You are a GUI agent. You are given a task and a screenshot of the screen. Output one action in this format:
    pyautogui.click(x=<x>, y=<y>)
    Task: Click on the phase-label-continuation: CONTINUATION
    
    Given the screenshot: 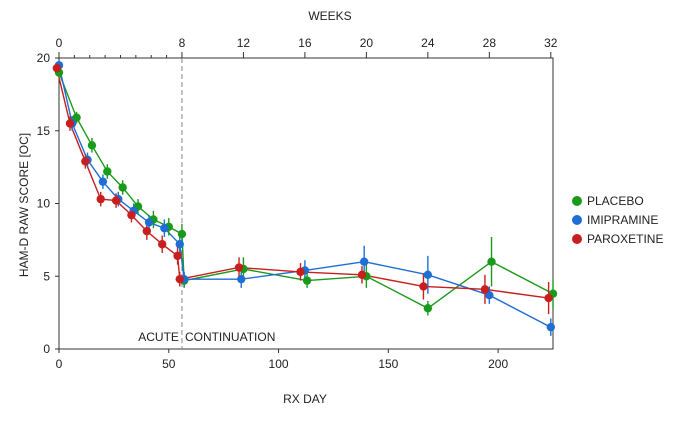 What is the action you would take?
    pyautogui.click(x=230, y=337)
    